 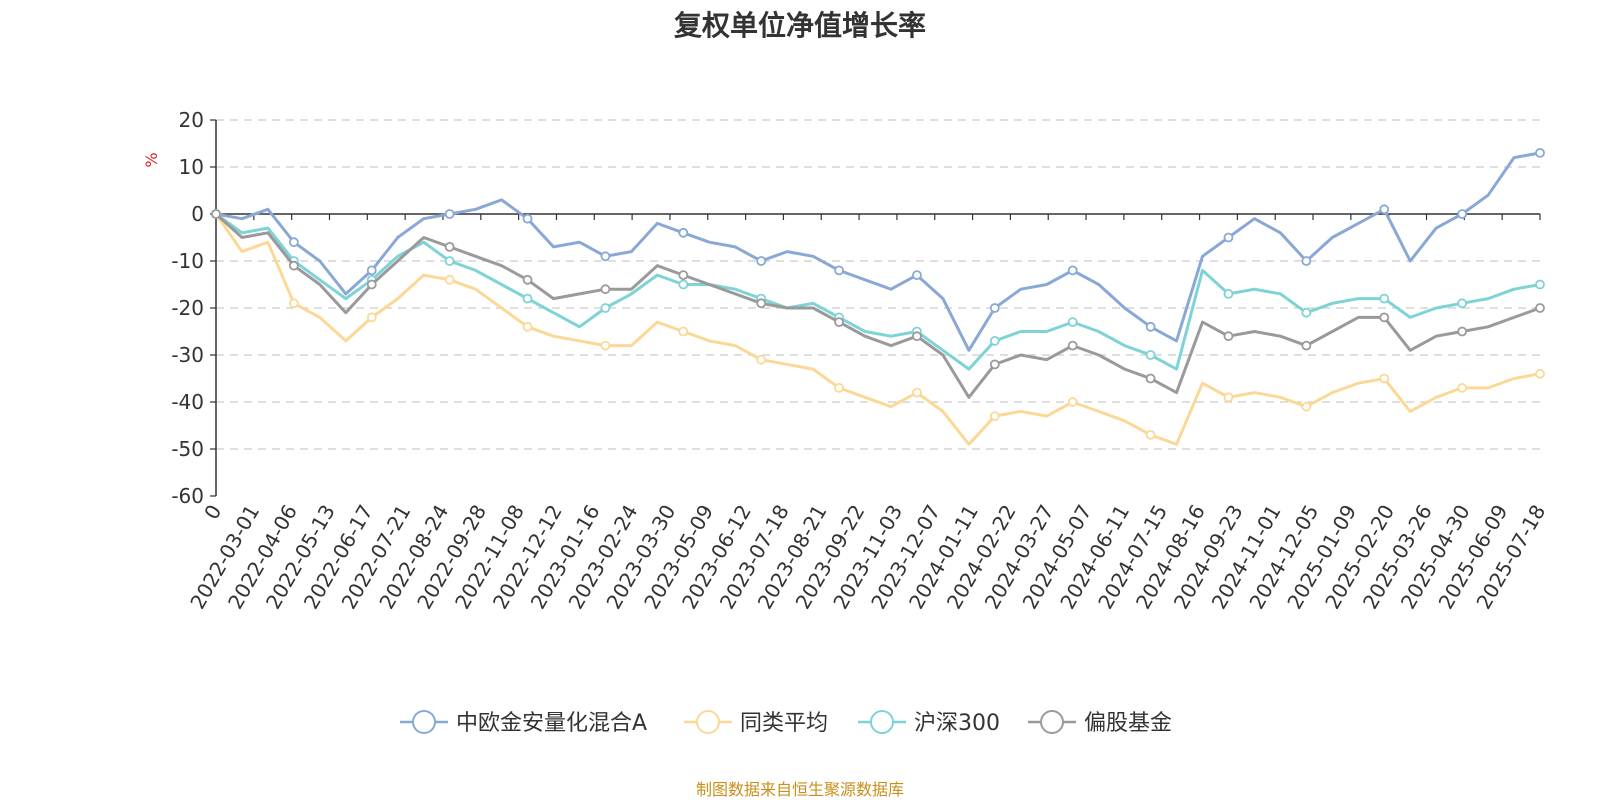 What do you see at coordinates (197, 214) in the screenshot?
I see `y-tick-label: 0` at bounding box center [197, 214].